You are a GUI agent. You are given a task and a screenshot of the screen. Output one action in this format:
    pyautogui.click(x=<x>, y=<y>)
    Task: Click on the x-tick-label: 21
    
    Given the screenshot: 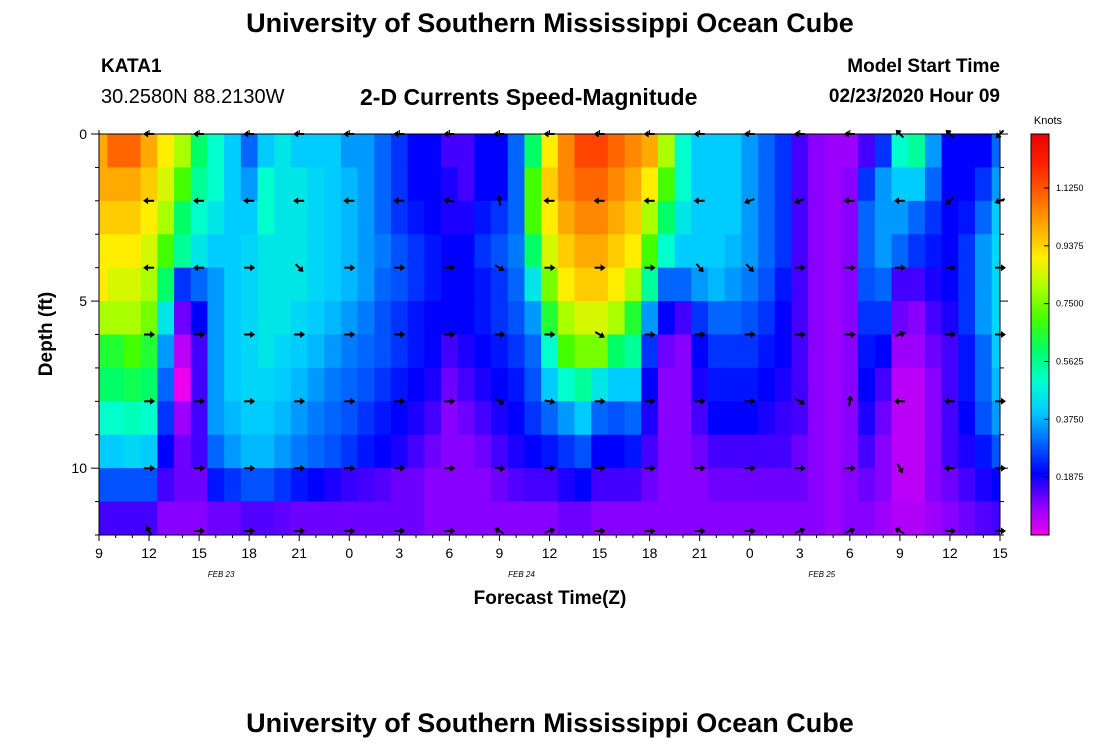 What is the action you would take?
    pyautogui.click(x=299, y=553)
    